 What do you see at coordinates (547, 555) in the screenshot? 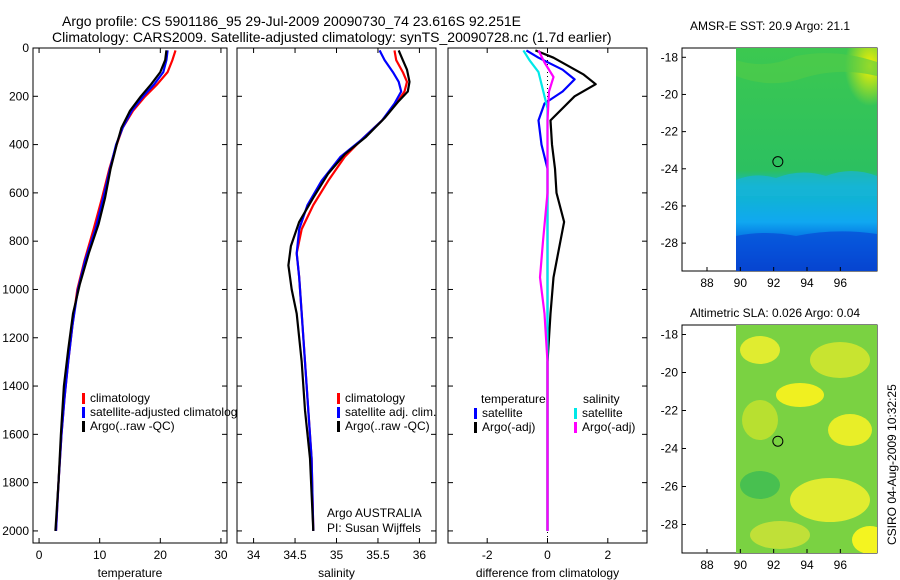
I see `difference-xtick-label: 0` at bounding box center [547, 555].